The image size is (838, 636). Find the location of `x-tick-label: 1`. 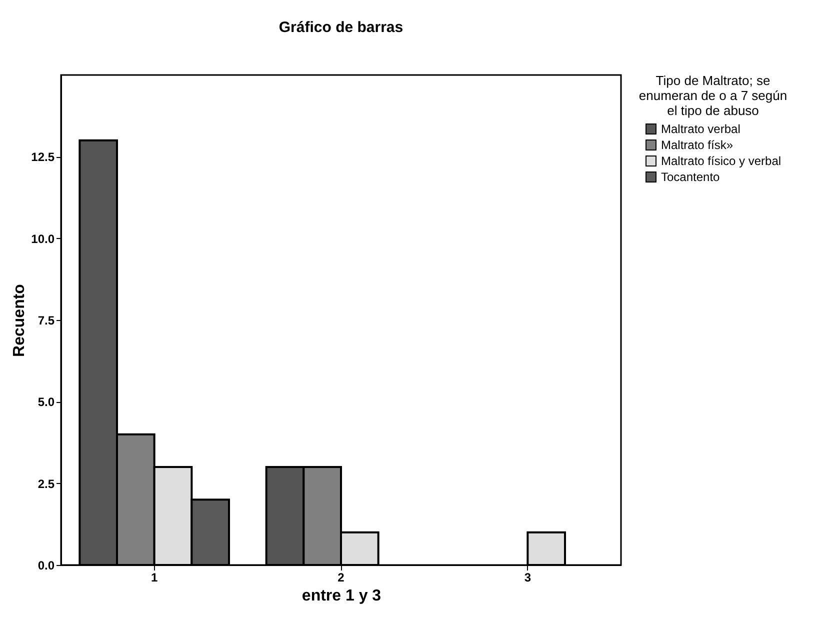

x-tick-label: 1 is located at coordinates (154, 577).